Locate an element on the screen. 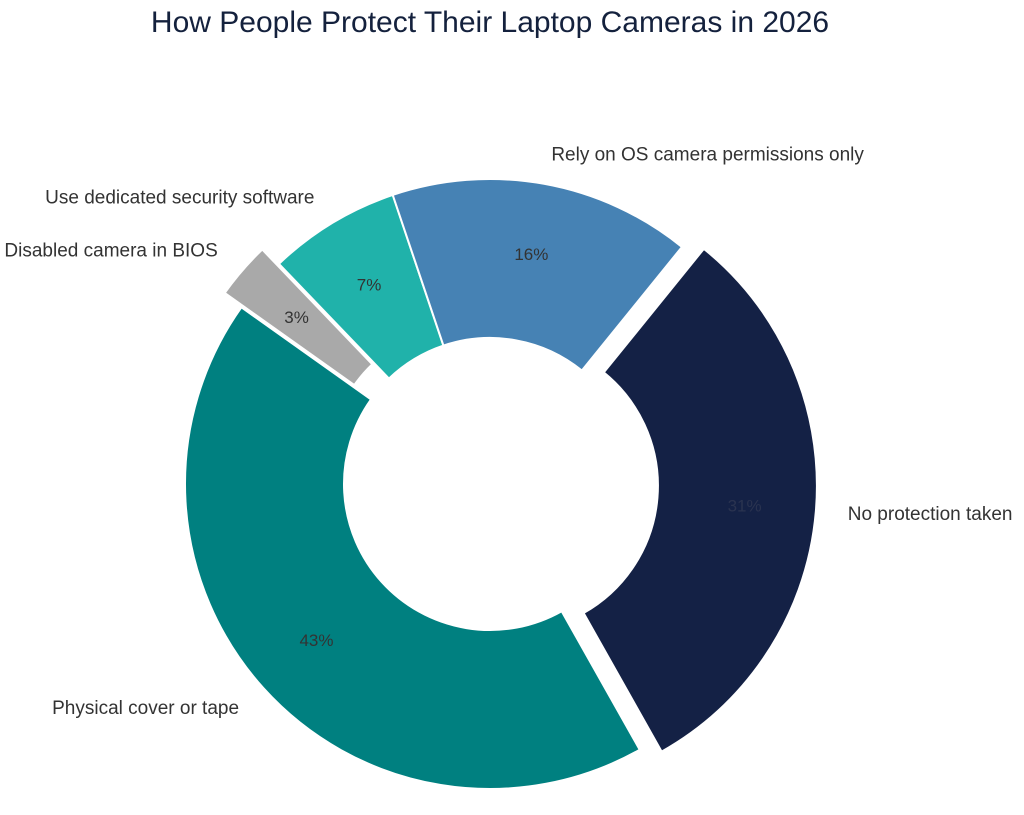  slice-category-label-4: Rely on OS camera permissions only is located at coordinates (707, 154).